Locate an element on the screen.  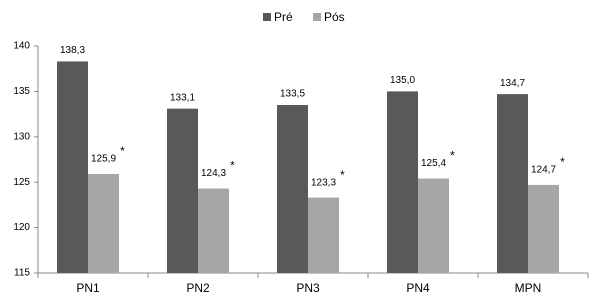
y-tick-label: 135 is located at coordinates (21, 91).